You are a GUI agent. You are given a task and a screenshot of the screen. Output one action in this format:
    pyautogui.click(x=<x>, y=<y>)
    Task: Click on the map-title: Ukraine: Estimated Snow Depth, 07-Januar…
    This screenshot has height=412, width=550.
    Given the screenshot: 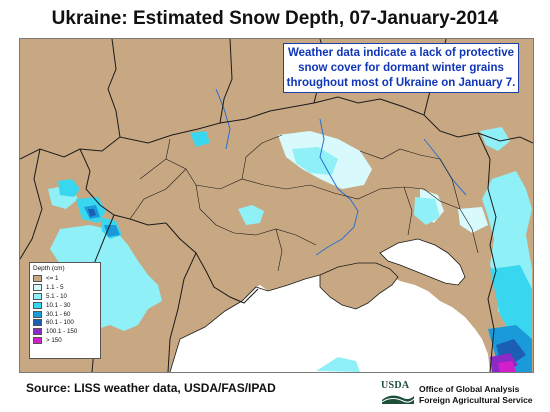 What is the action you would take?
    pyautogui.click(x=275, y=18)
    